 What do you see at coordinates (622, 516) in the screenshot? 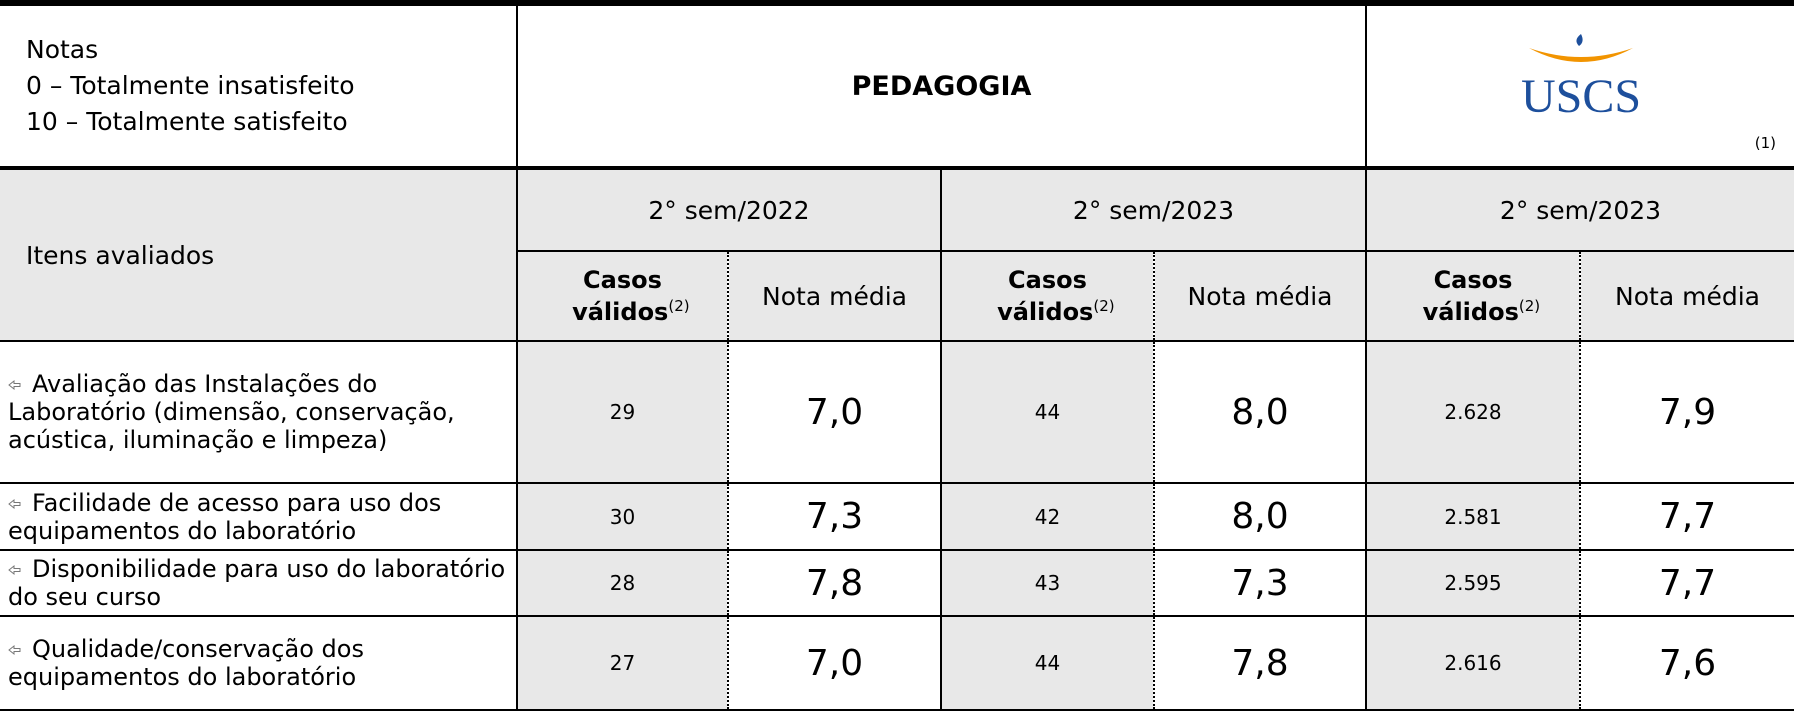
I see `cases-value: 30` at bounding box center [622, 516].